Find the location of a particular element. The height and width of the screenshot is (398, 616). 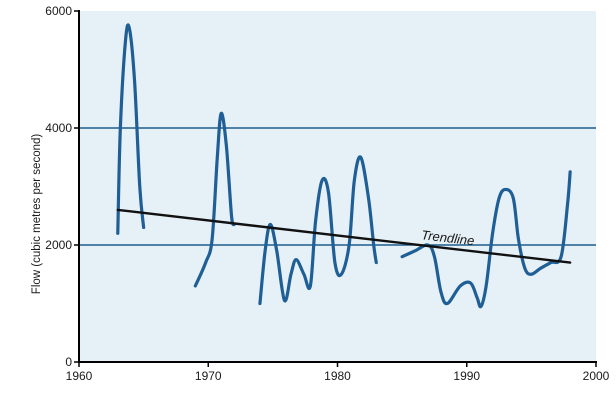

trendline-label: Trendline is located at coordinates (448, 237).